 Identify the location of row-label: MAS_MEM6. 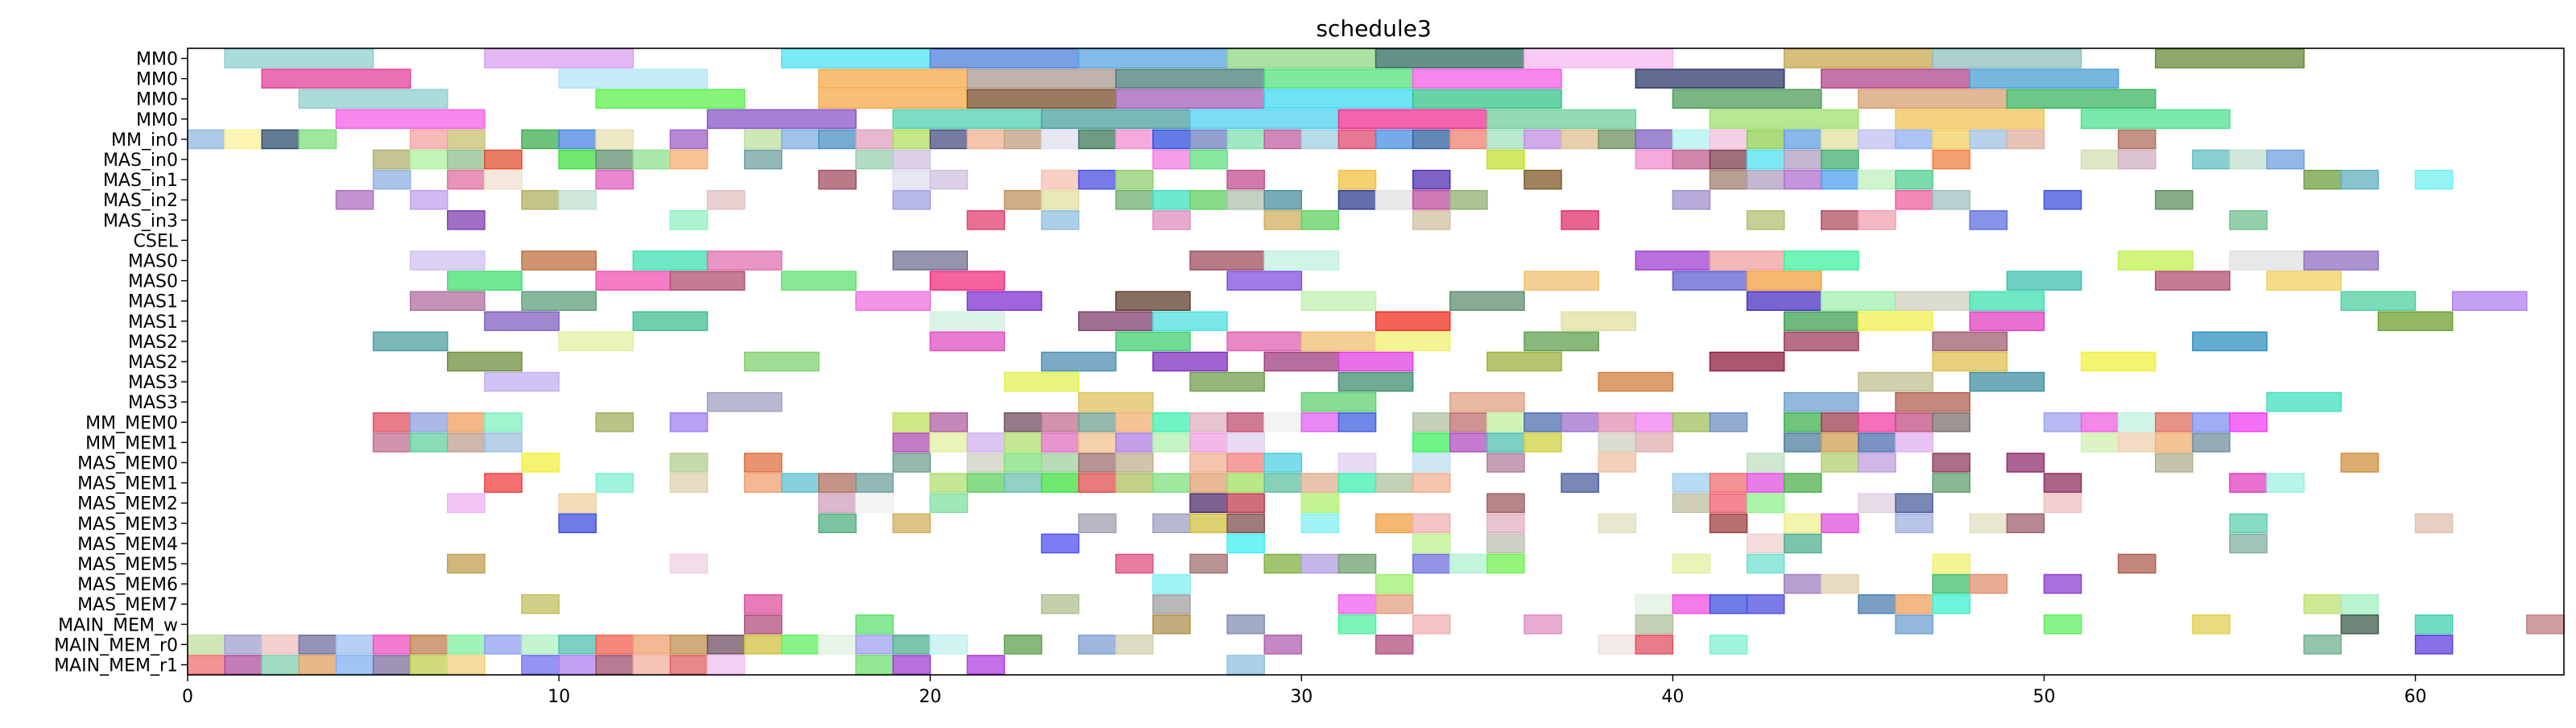
(128, 585).